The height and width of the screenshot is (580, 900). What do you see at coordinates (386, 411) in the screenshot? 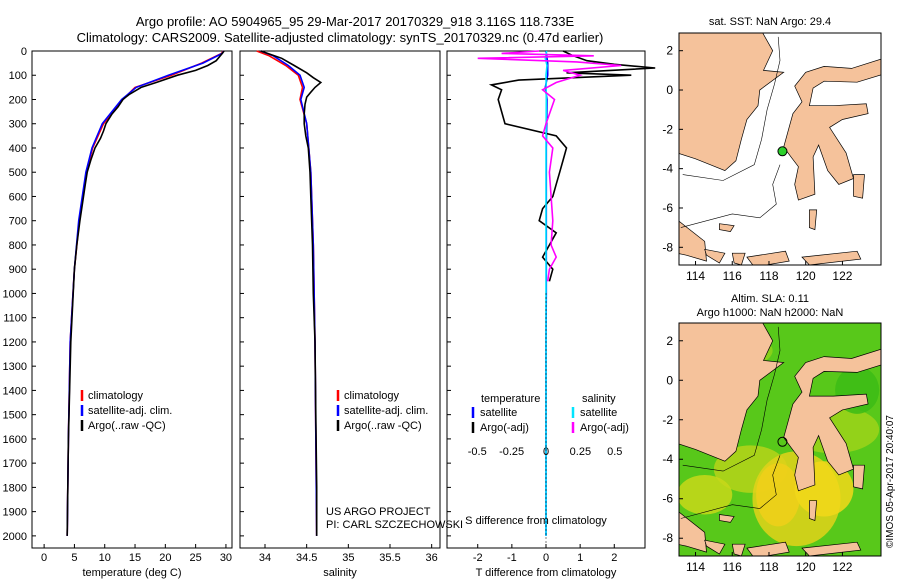
I see `legend-label: satellite-adj. clim.` at bounding box center [386, 411].